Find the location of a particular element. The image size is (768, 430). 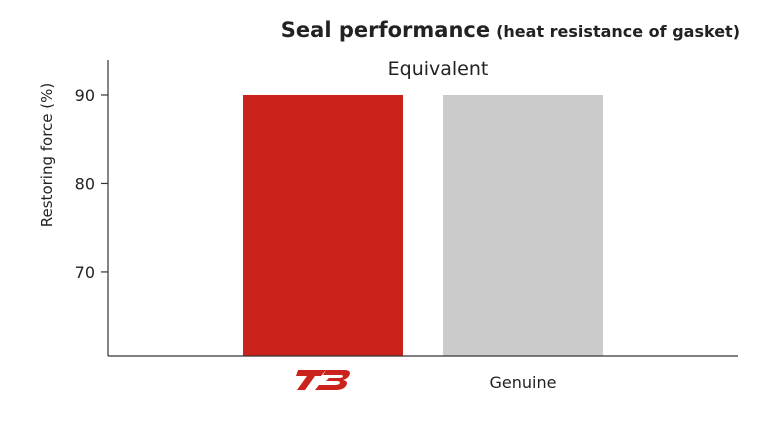

bar-genuine is located at coordinates (523, 225).